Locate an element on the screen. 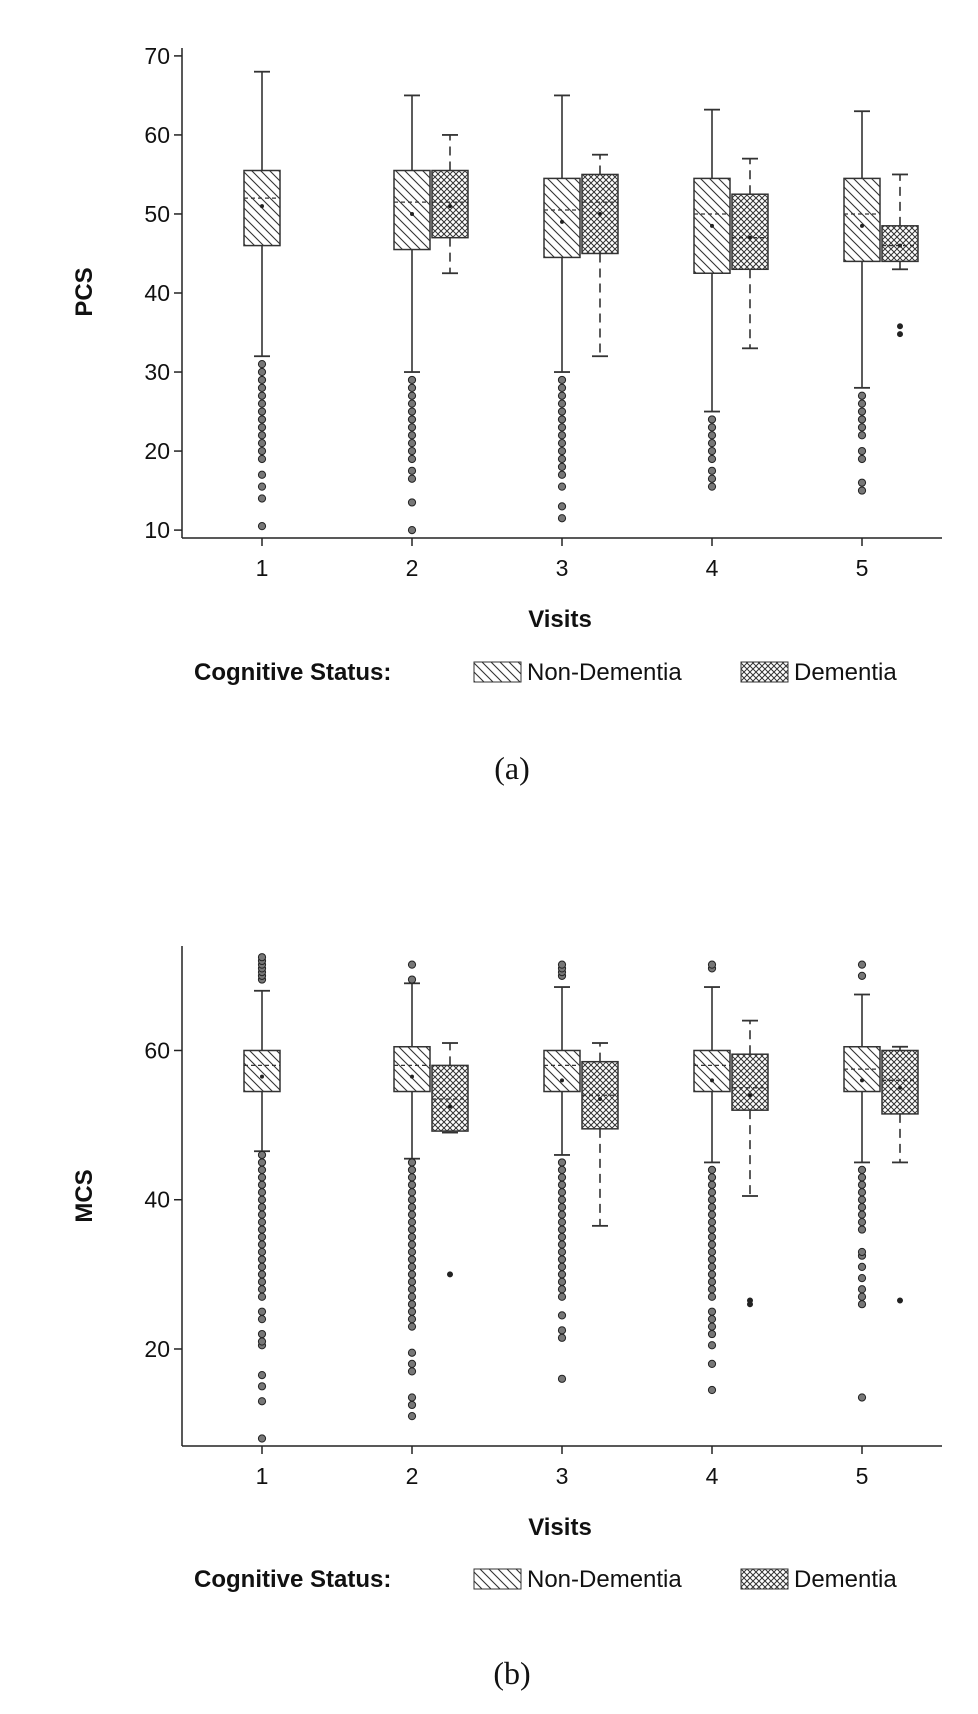 This screenshot has width=978, height=1714. pcs-y-axis-label: PCS is located at coordinates (84, 291).